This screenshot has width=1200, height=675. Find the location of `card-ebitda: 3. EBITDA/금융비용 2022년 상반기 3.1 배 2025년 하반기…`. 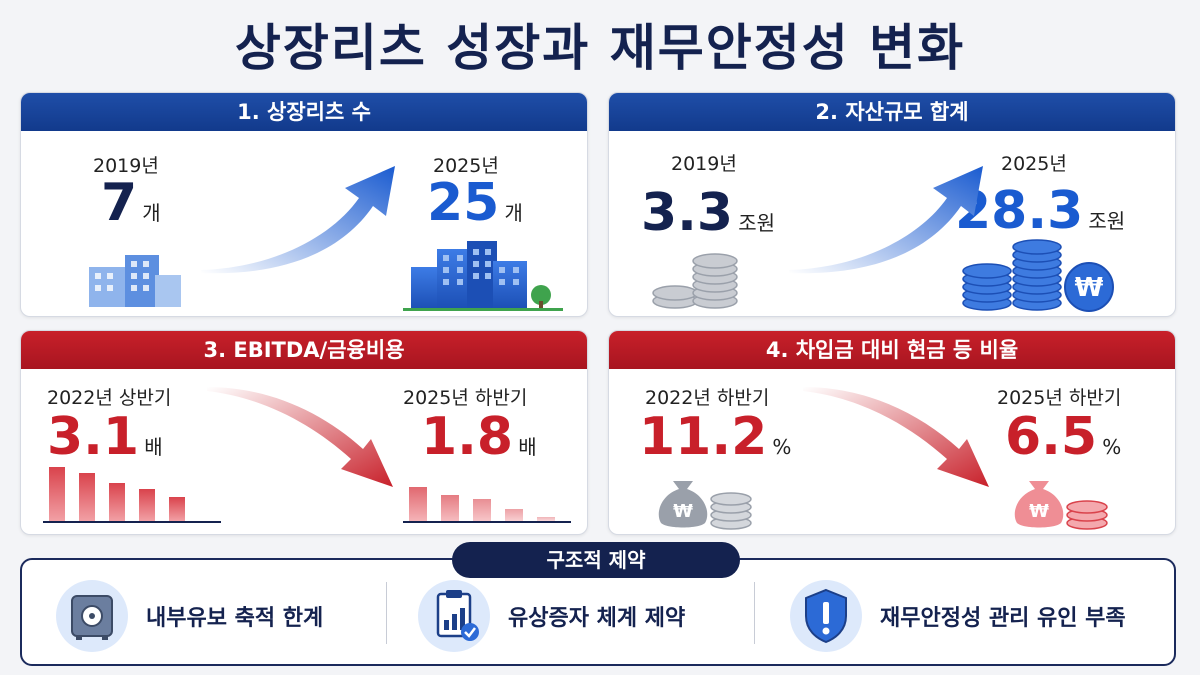

card-ebitda: 3. EBITDA/금융비용 2022년 상반기 3.1 배 2025년 하반기… is located at coordinates (304, 432).